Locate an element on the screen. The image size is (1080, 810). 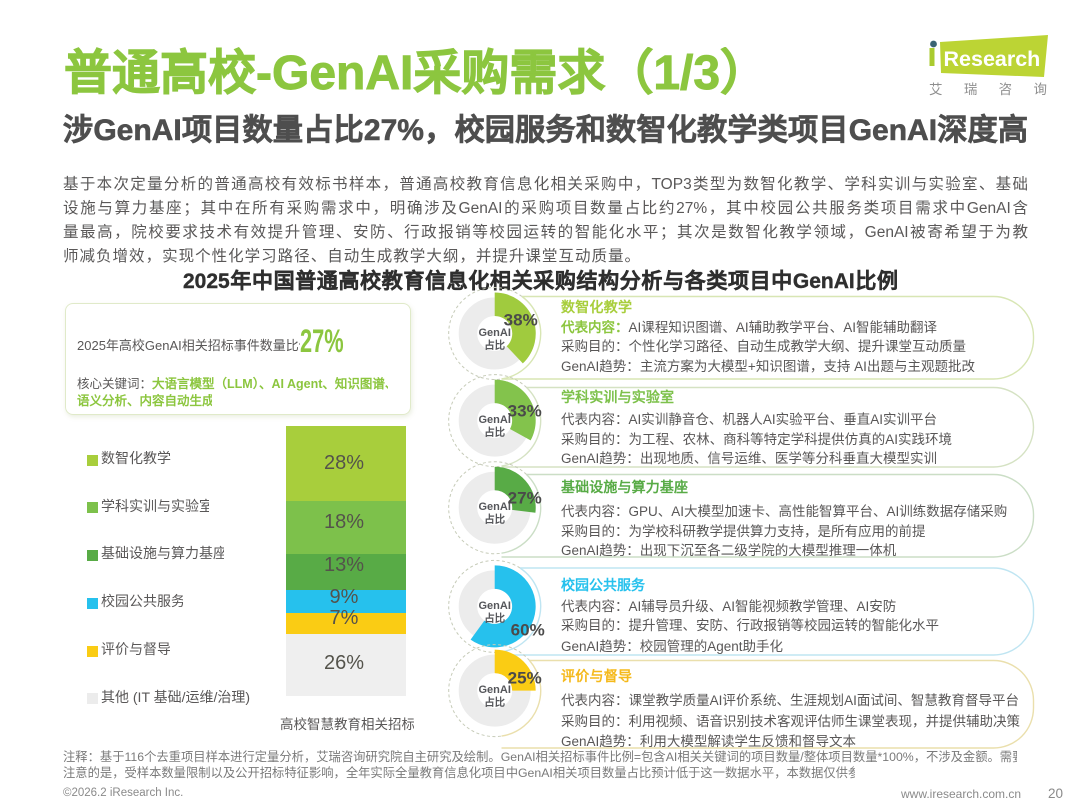
svg-text: 25% is located at coordinates (525, 678).